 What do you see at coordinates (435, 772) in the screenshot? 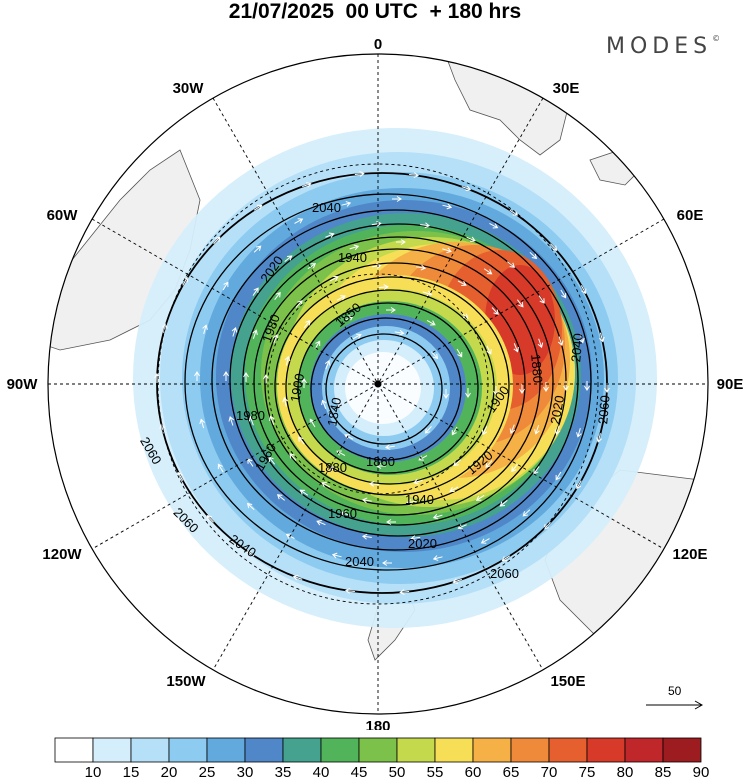
I see `colorbar-tick-label: 55` at bounding box center [435, 772].